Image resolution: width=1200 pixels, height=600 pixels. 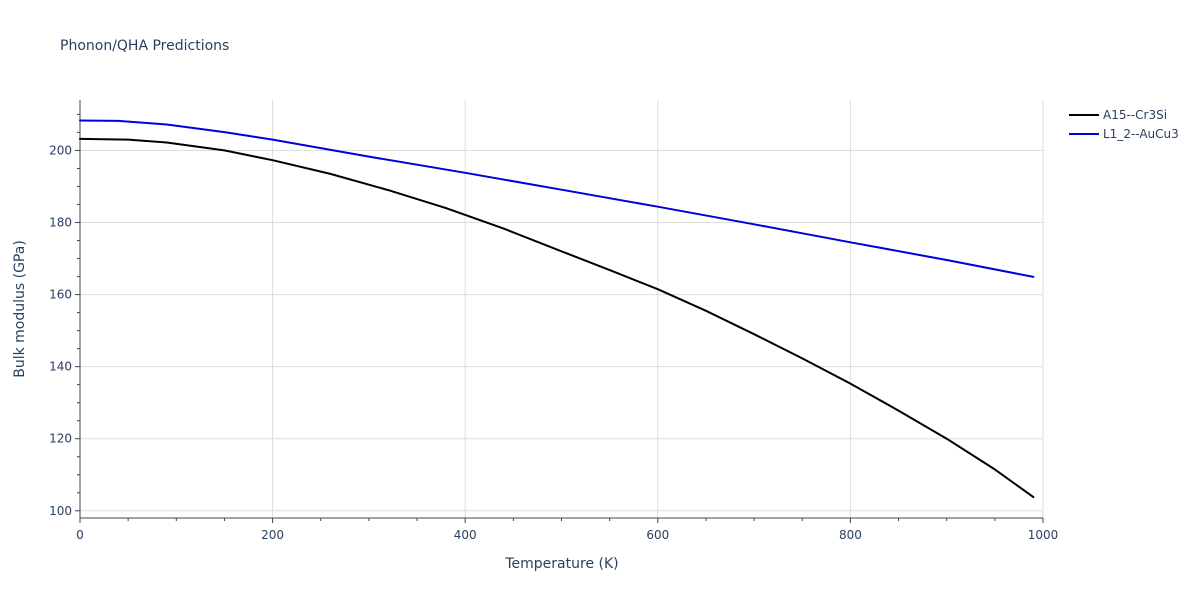 What do you see at coordinates (60, 150) in the screenshot?
I see `y-tick-label: 200` at bounding box center [60, 150].